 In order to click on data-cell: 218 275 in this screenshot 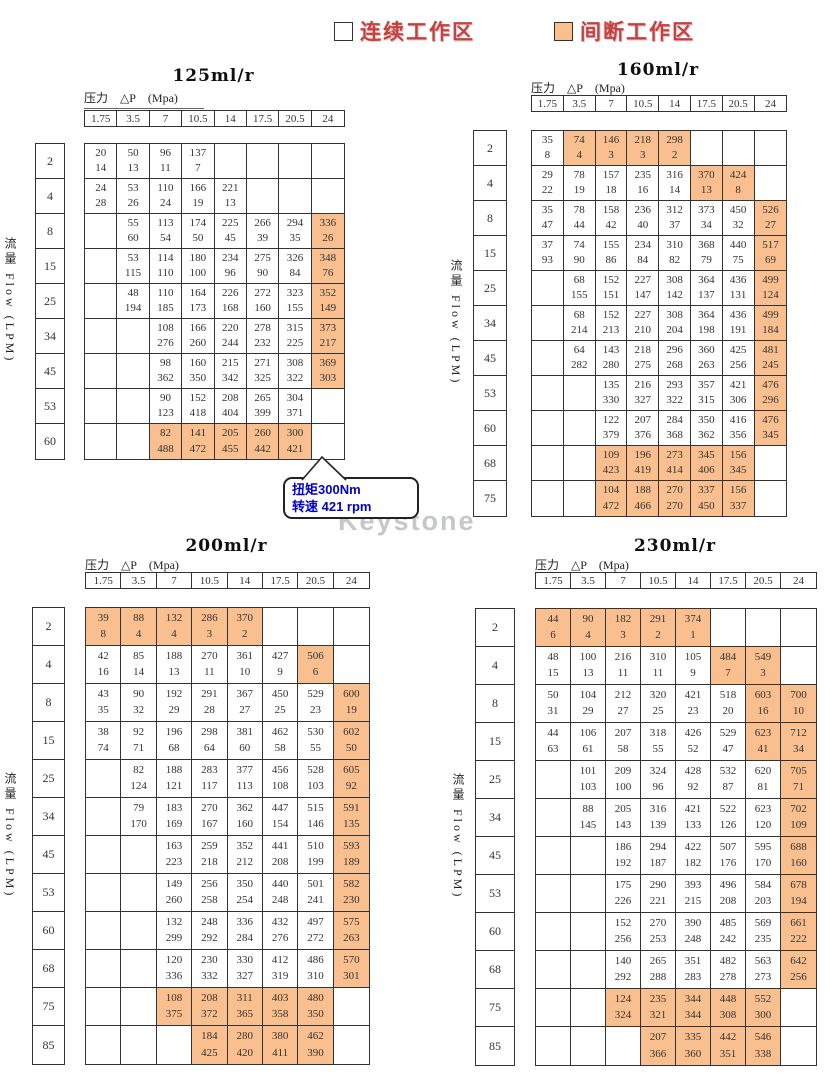, I will do `click(643, 358)`.